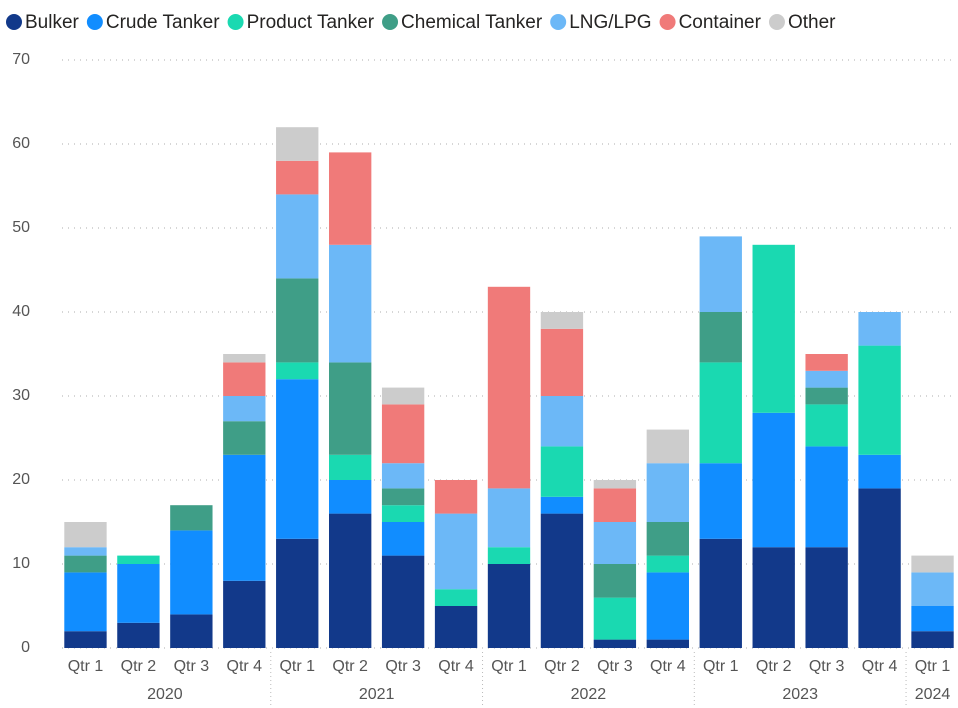 The width and height of the screenshot is (958, 708). What do you see at coordinates (21, 479) in the screenshot?
I see `y-tick-label: 20` at bounding box center [21, 479].